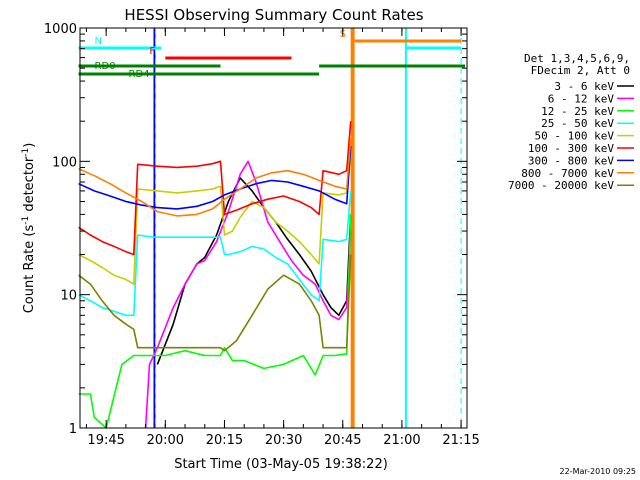 This screenshot has width=640, height=480. What do you see at coordinates (224, 440) in the screenshot?
I see `x-tick-label-2: 20:15` at bounding box center [224, 440].